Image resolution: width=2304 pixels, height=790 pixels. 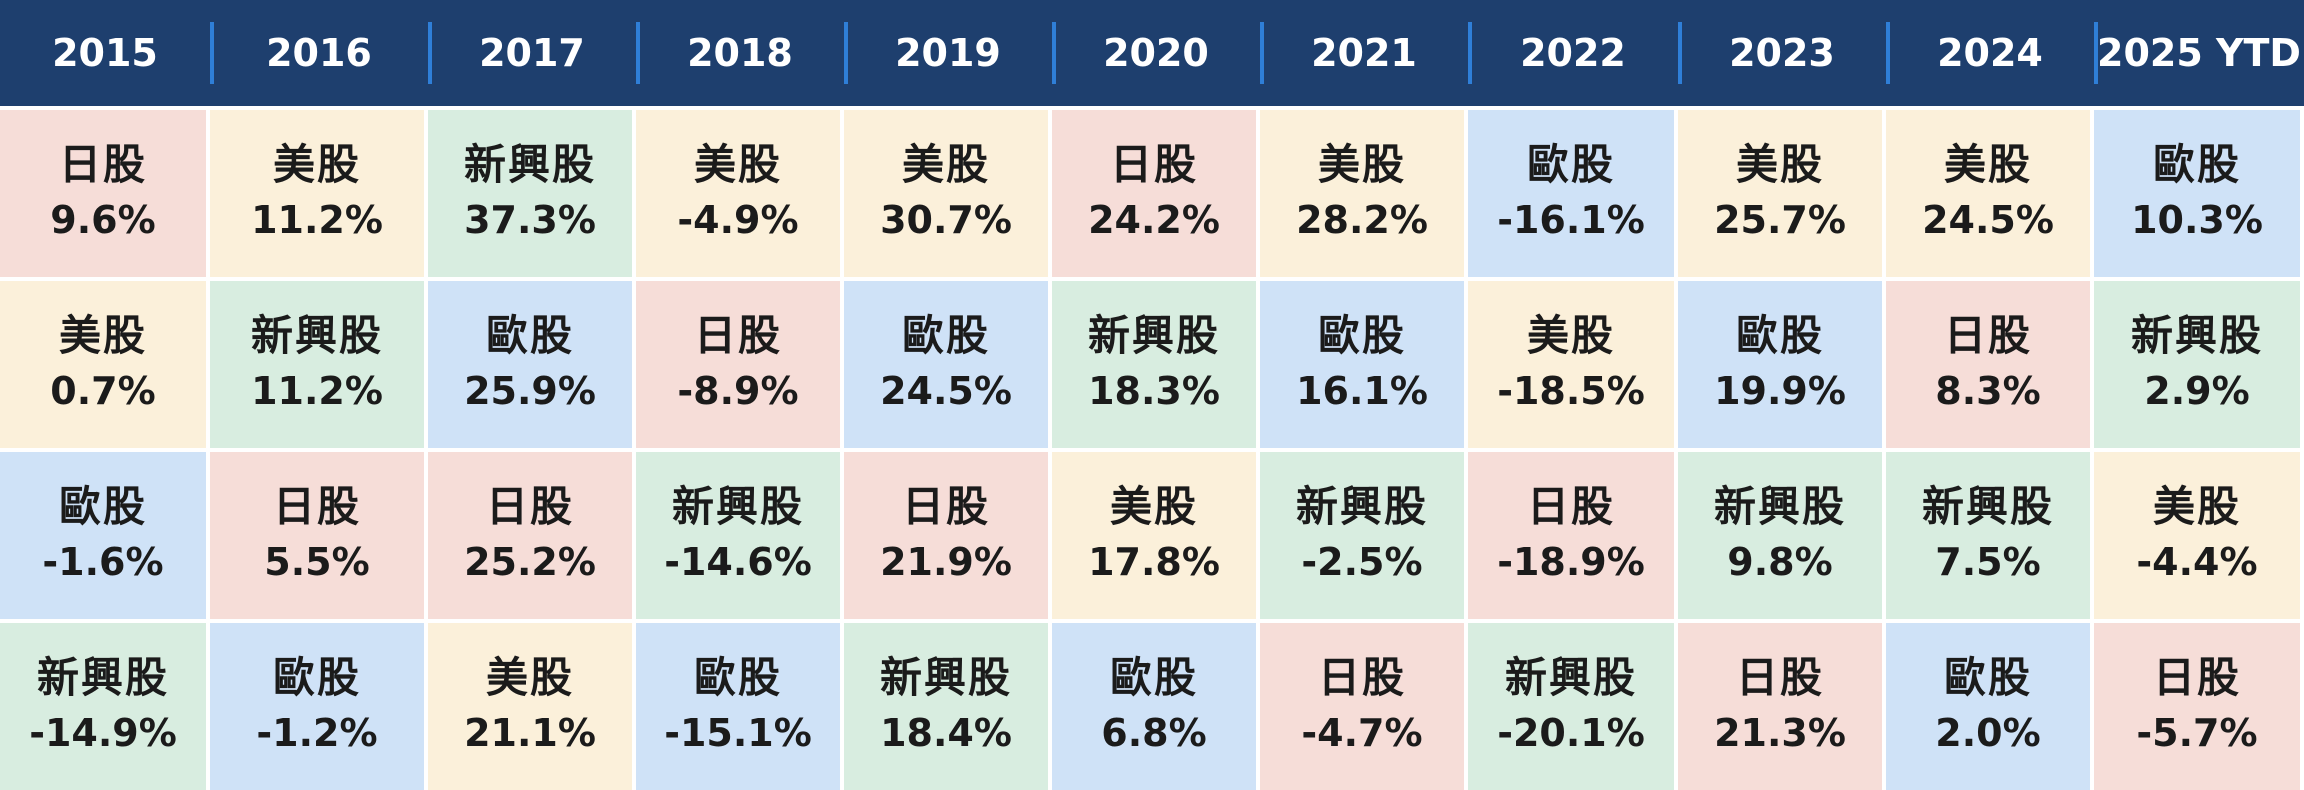 What do you see at coordinates (946, 562) in the screenshot?
I see `return-value: 21.9%` at bounding box center [946, 562].